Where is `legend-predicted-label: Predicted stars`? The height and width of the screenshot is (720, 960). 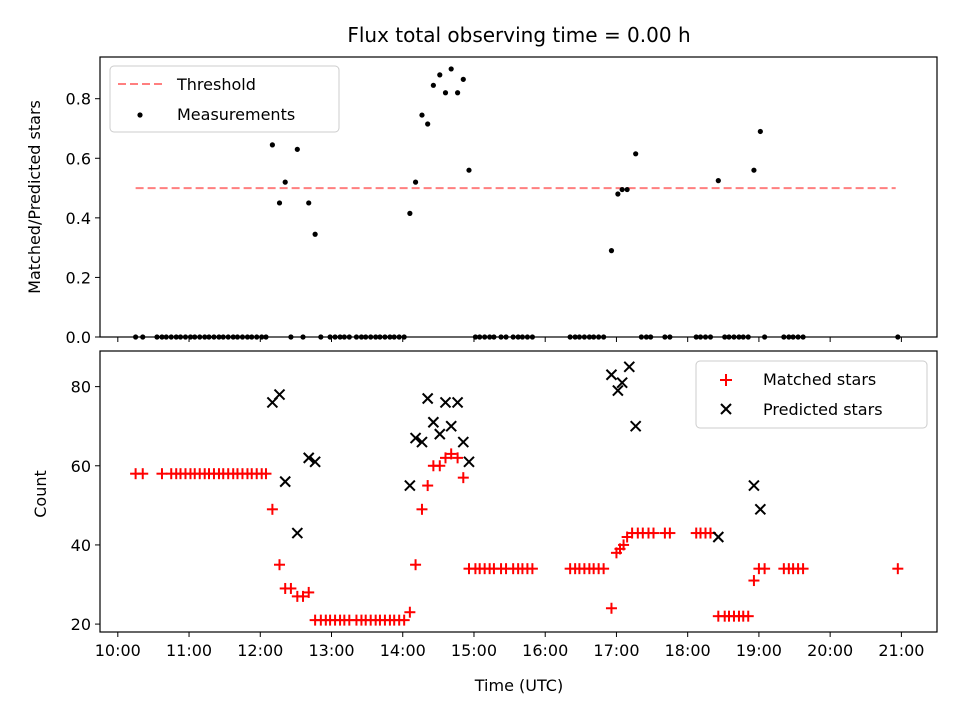 legend-predicted-label: Predicted stars is located at coordinates (823, 409).